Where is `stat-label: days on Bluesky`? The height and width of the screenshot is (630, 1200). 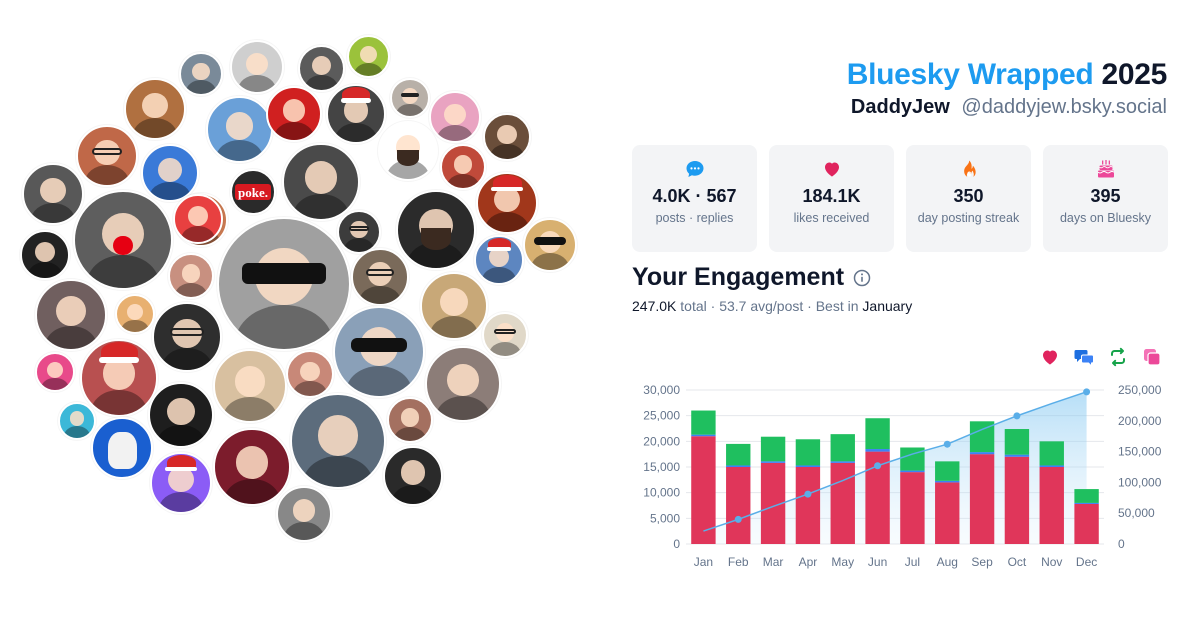 stat-label: days on Bluesky is located at coordinates (1105, 218).